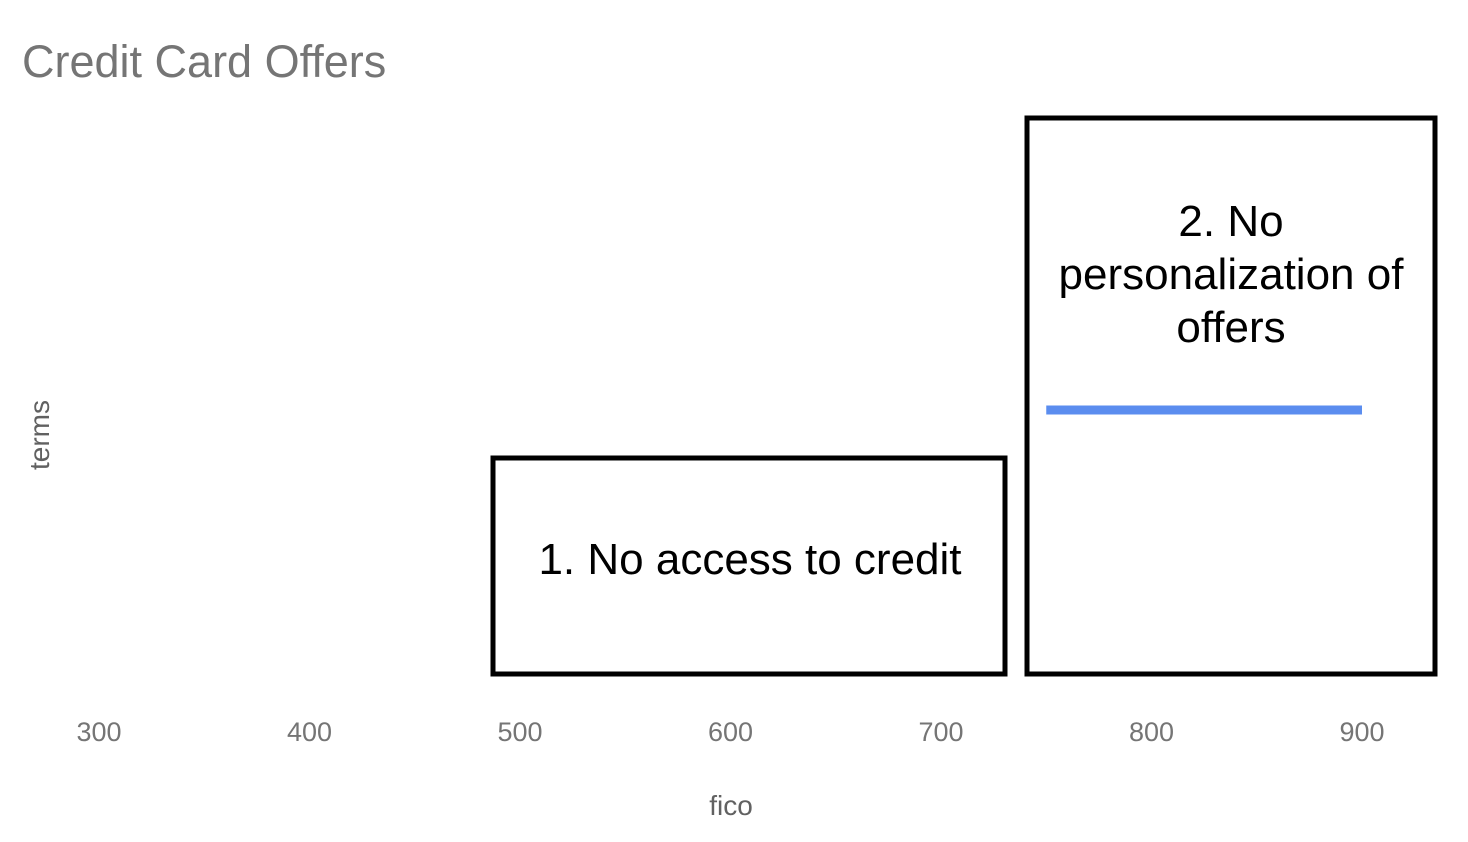  I want to click on x-tick-800: 800, so click(1151, 732).